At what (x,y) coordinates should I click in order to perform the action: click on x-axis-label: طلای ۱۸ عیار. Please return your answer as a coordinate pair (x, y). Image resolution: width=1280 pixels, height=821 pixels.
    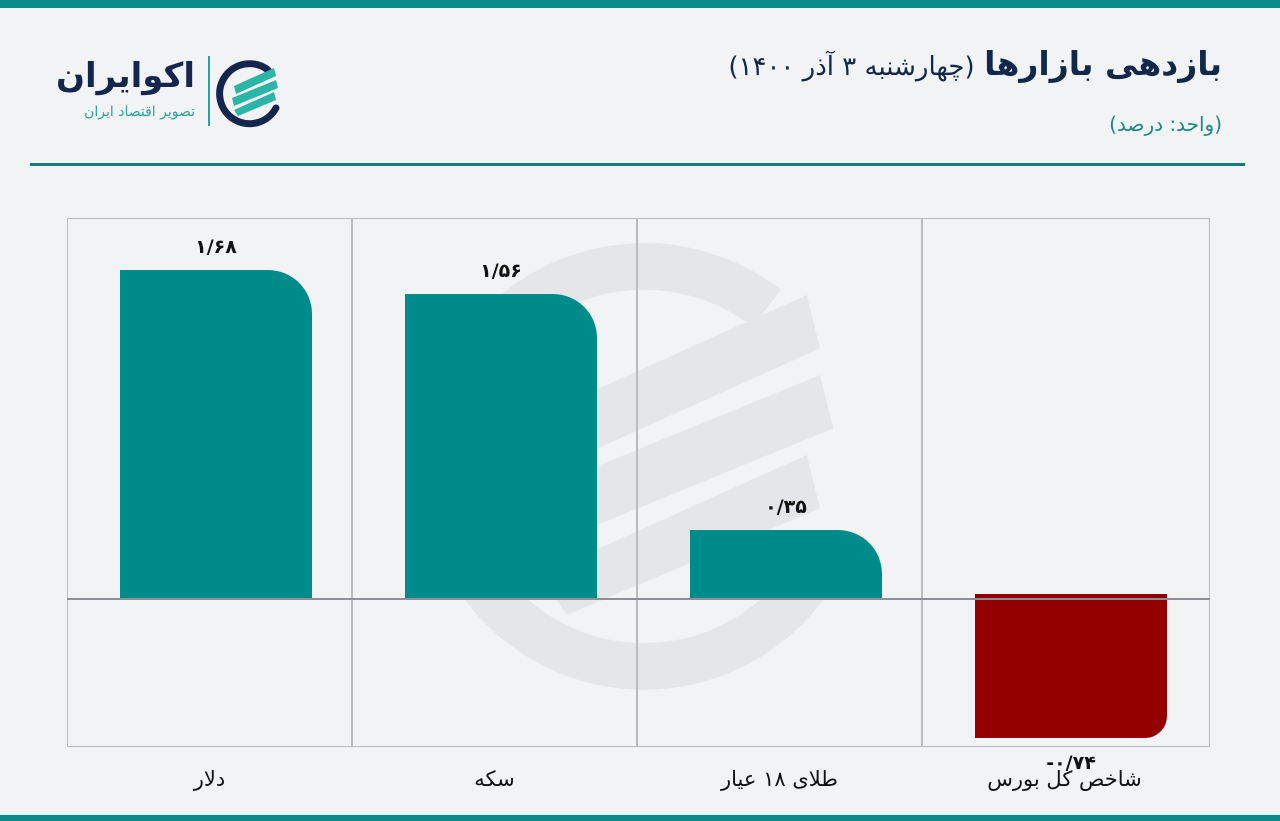
    Looking at the image, I should click on (779, 779).